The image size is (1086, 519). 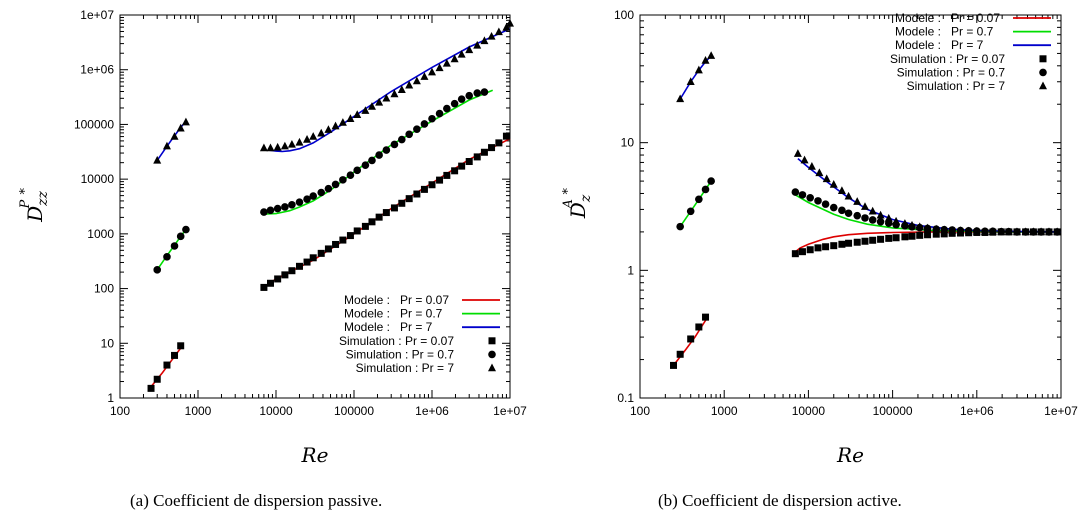 I want to click on chart-0-series-4-points, so click(x=321, y=181).